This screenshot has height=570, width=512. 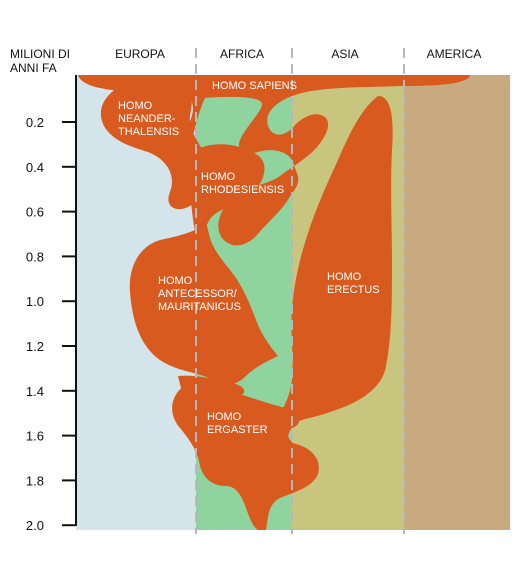 I want to click on homo-neanderthalensis-area, so click(x=155, y=148).